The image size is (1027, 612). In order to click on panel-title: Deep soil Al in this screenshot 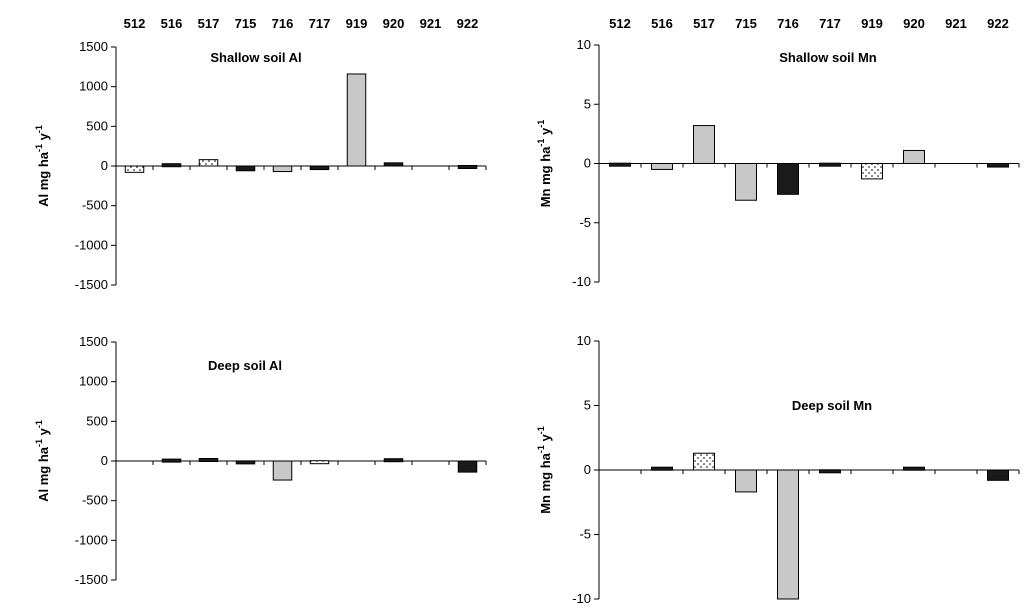, I will do `click(245, 365)`.